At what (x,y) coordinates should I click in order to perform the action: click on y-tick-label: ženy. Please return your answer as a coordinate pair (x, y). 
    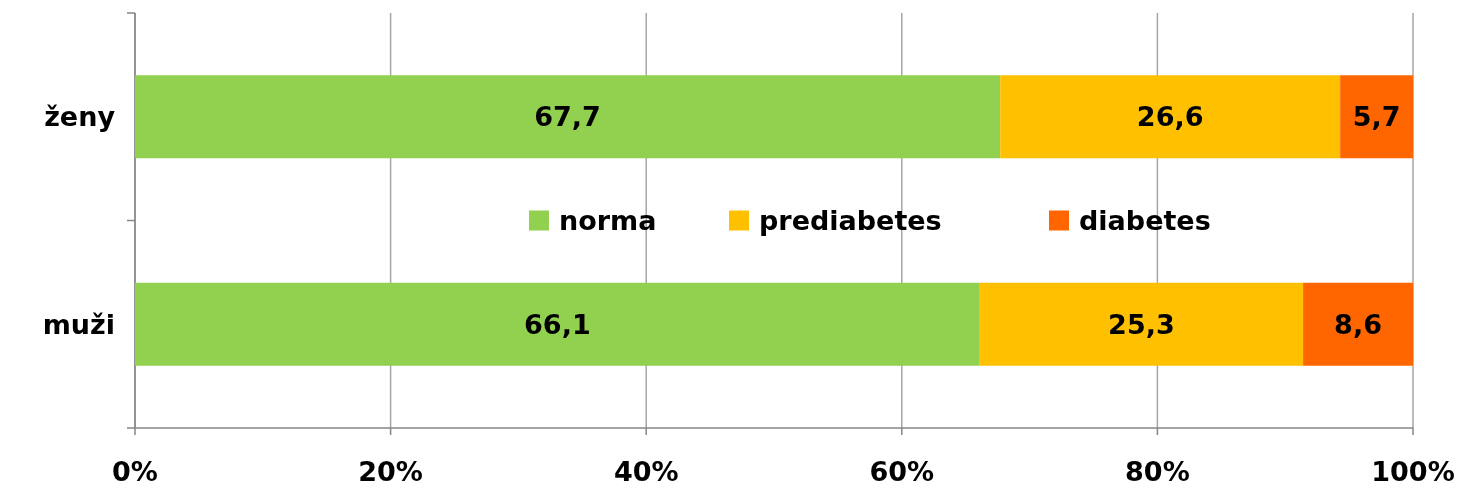
    Looking at the image, I should click on (80, 117).